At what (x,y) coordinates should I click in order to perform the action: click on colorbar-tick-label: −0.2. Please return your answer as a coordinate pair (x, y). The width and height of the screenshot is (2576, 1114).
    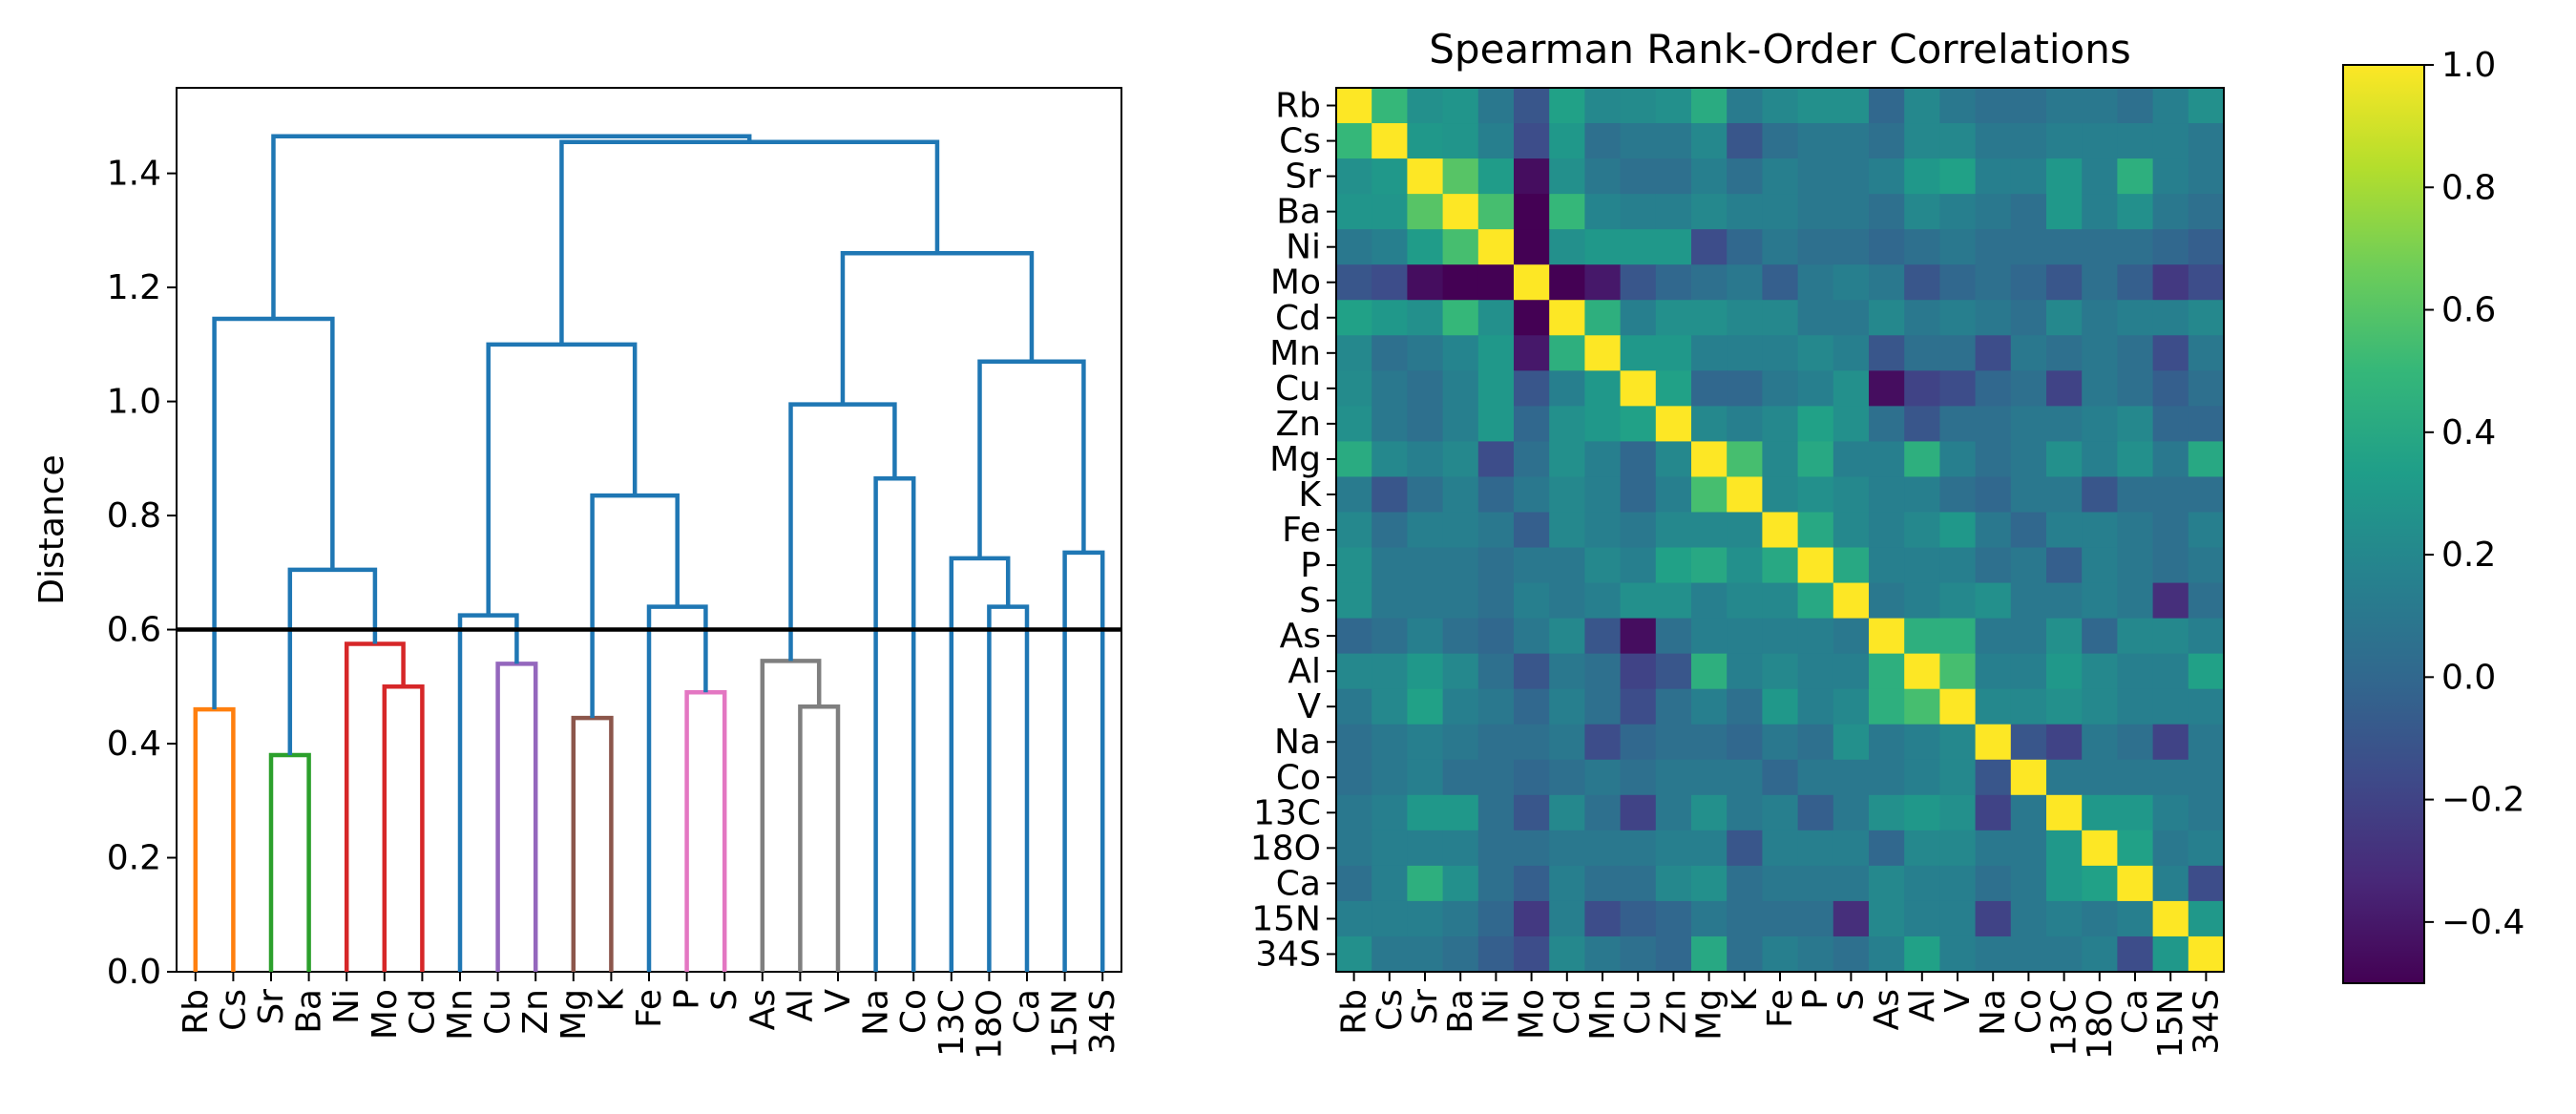
    Looking at the image, I should click on (2482, 800).